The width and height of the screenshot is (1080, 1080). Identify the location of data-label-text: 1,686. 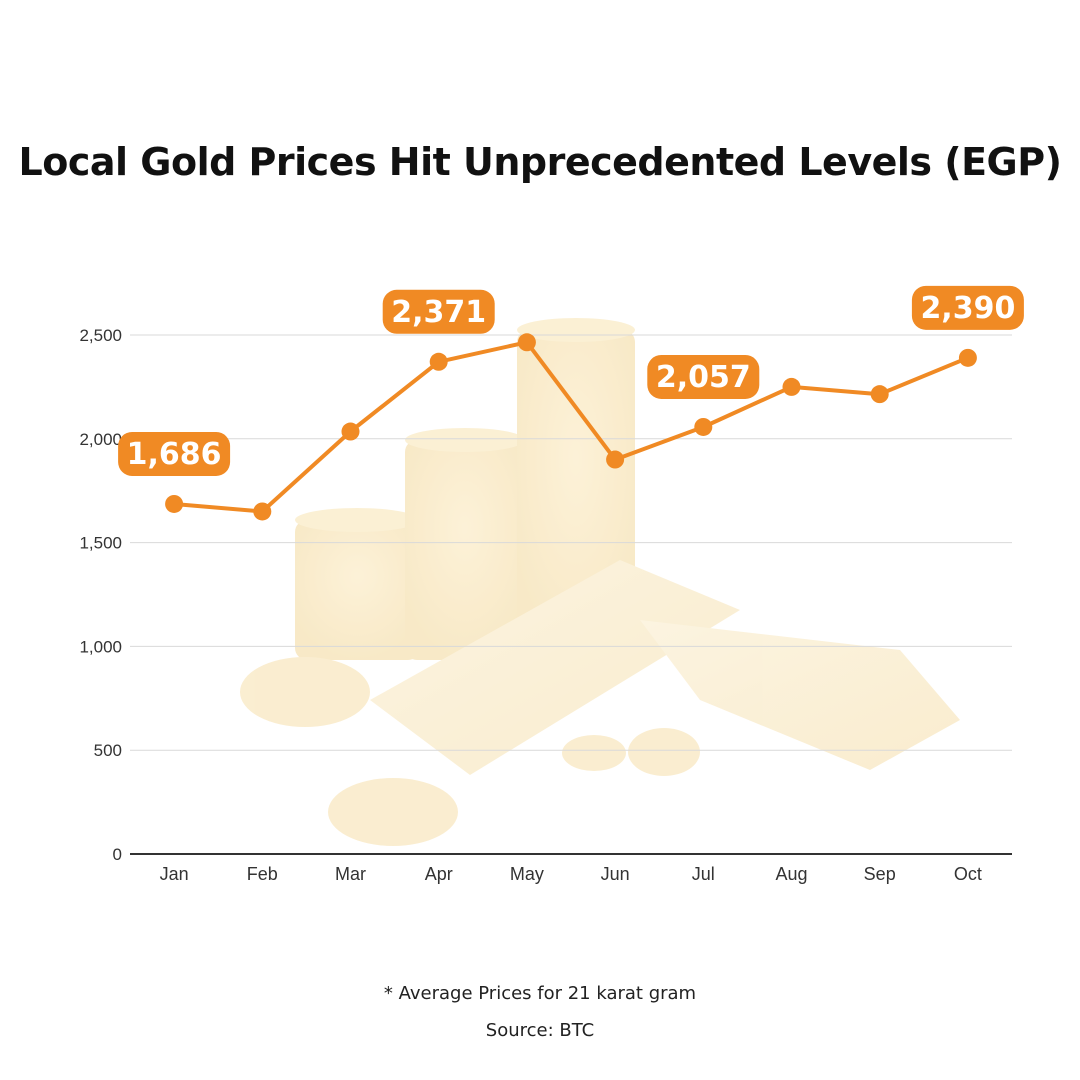
(174, 454).